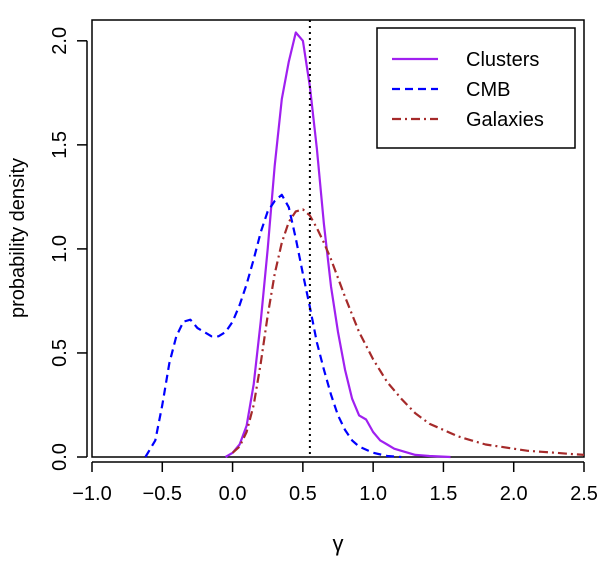  What do you see at coordinates (91, 494) in the screenshot?
I see `x-tick-label: −1.0` at bounding box center [91, 494].